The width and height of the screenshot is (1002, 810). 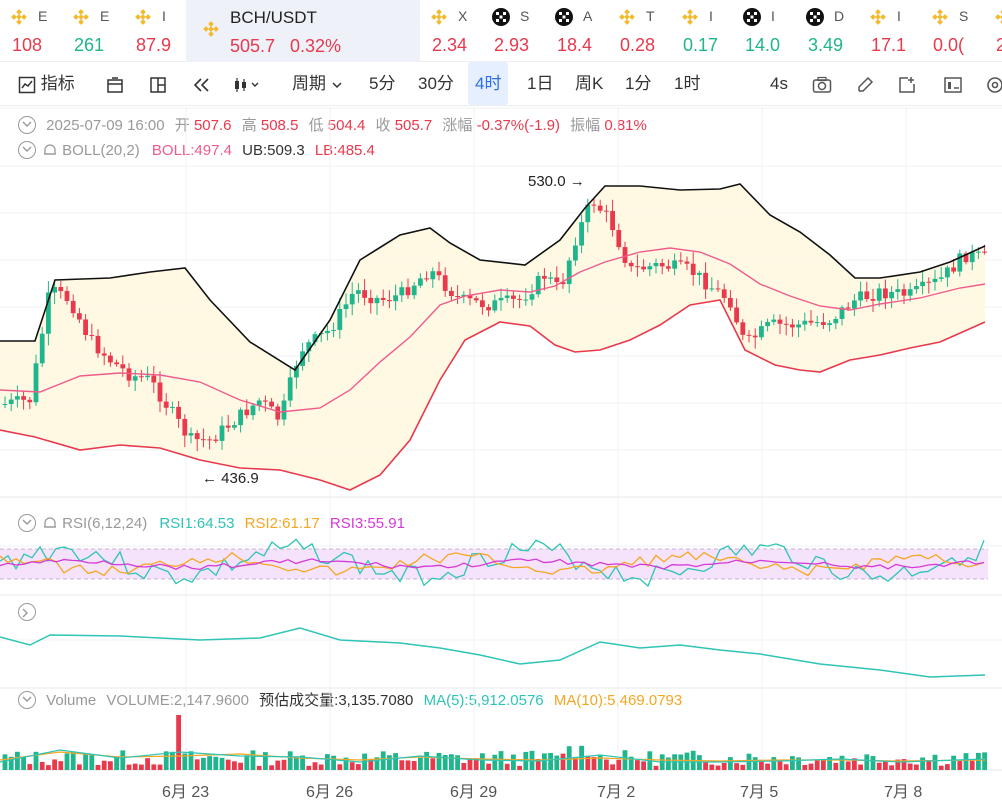 What do you see at coordinates (638, 83) in the screenshot?
I see `interval-tab: 1分` at bounding box center [638, 83].